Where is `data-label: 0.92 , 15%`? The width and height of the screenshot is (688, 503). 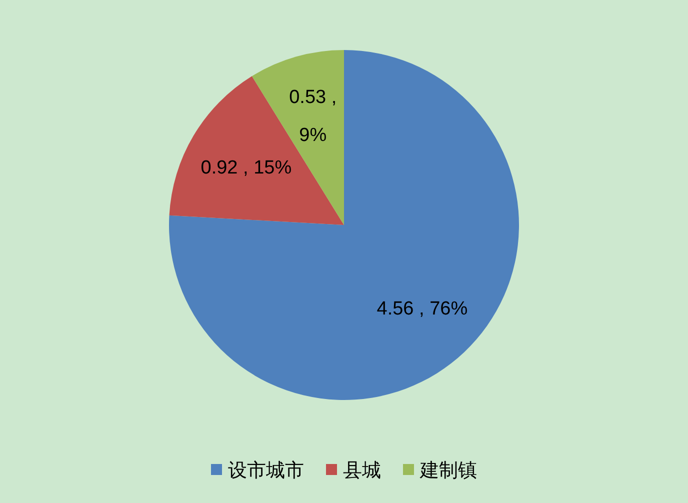 data-label: 0.92 , 15% is located at coordinates (246, 168).